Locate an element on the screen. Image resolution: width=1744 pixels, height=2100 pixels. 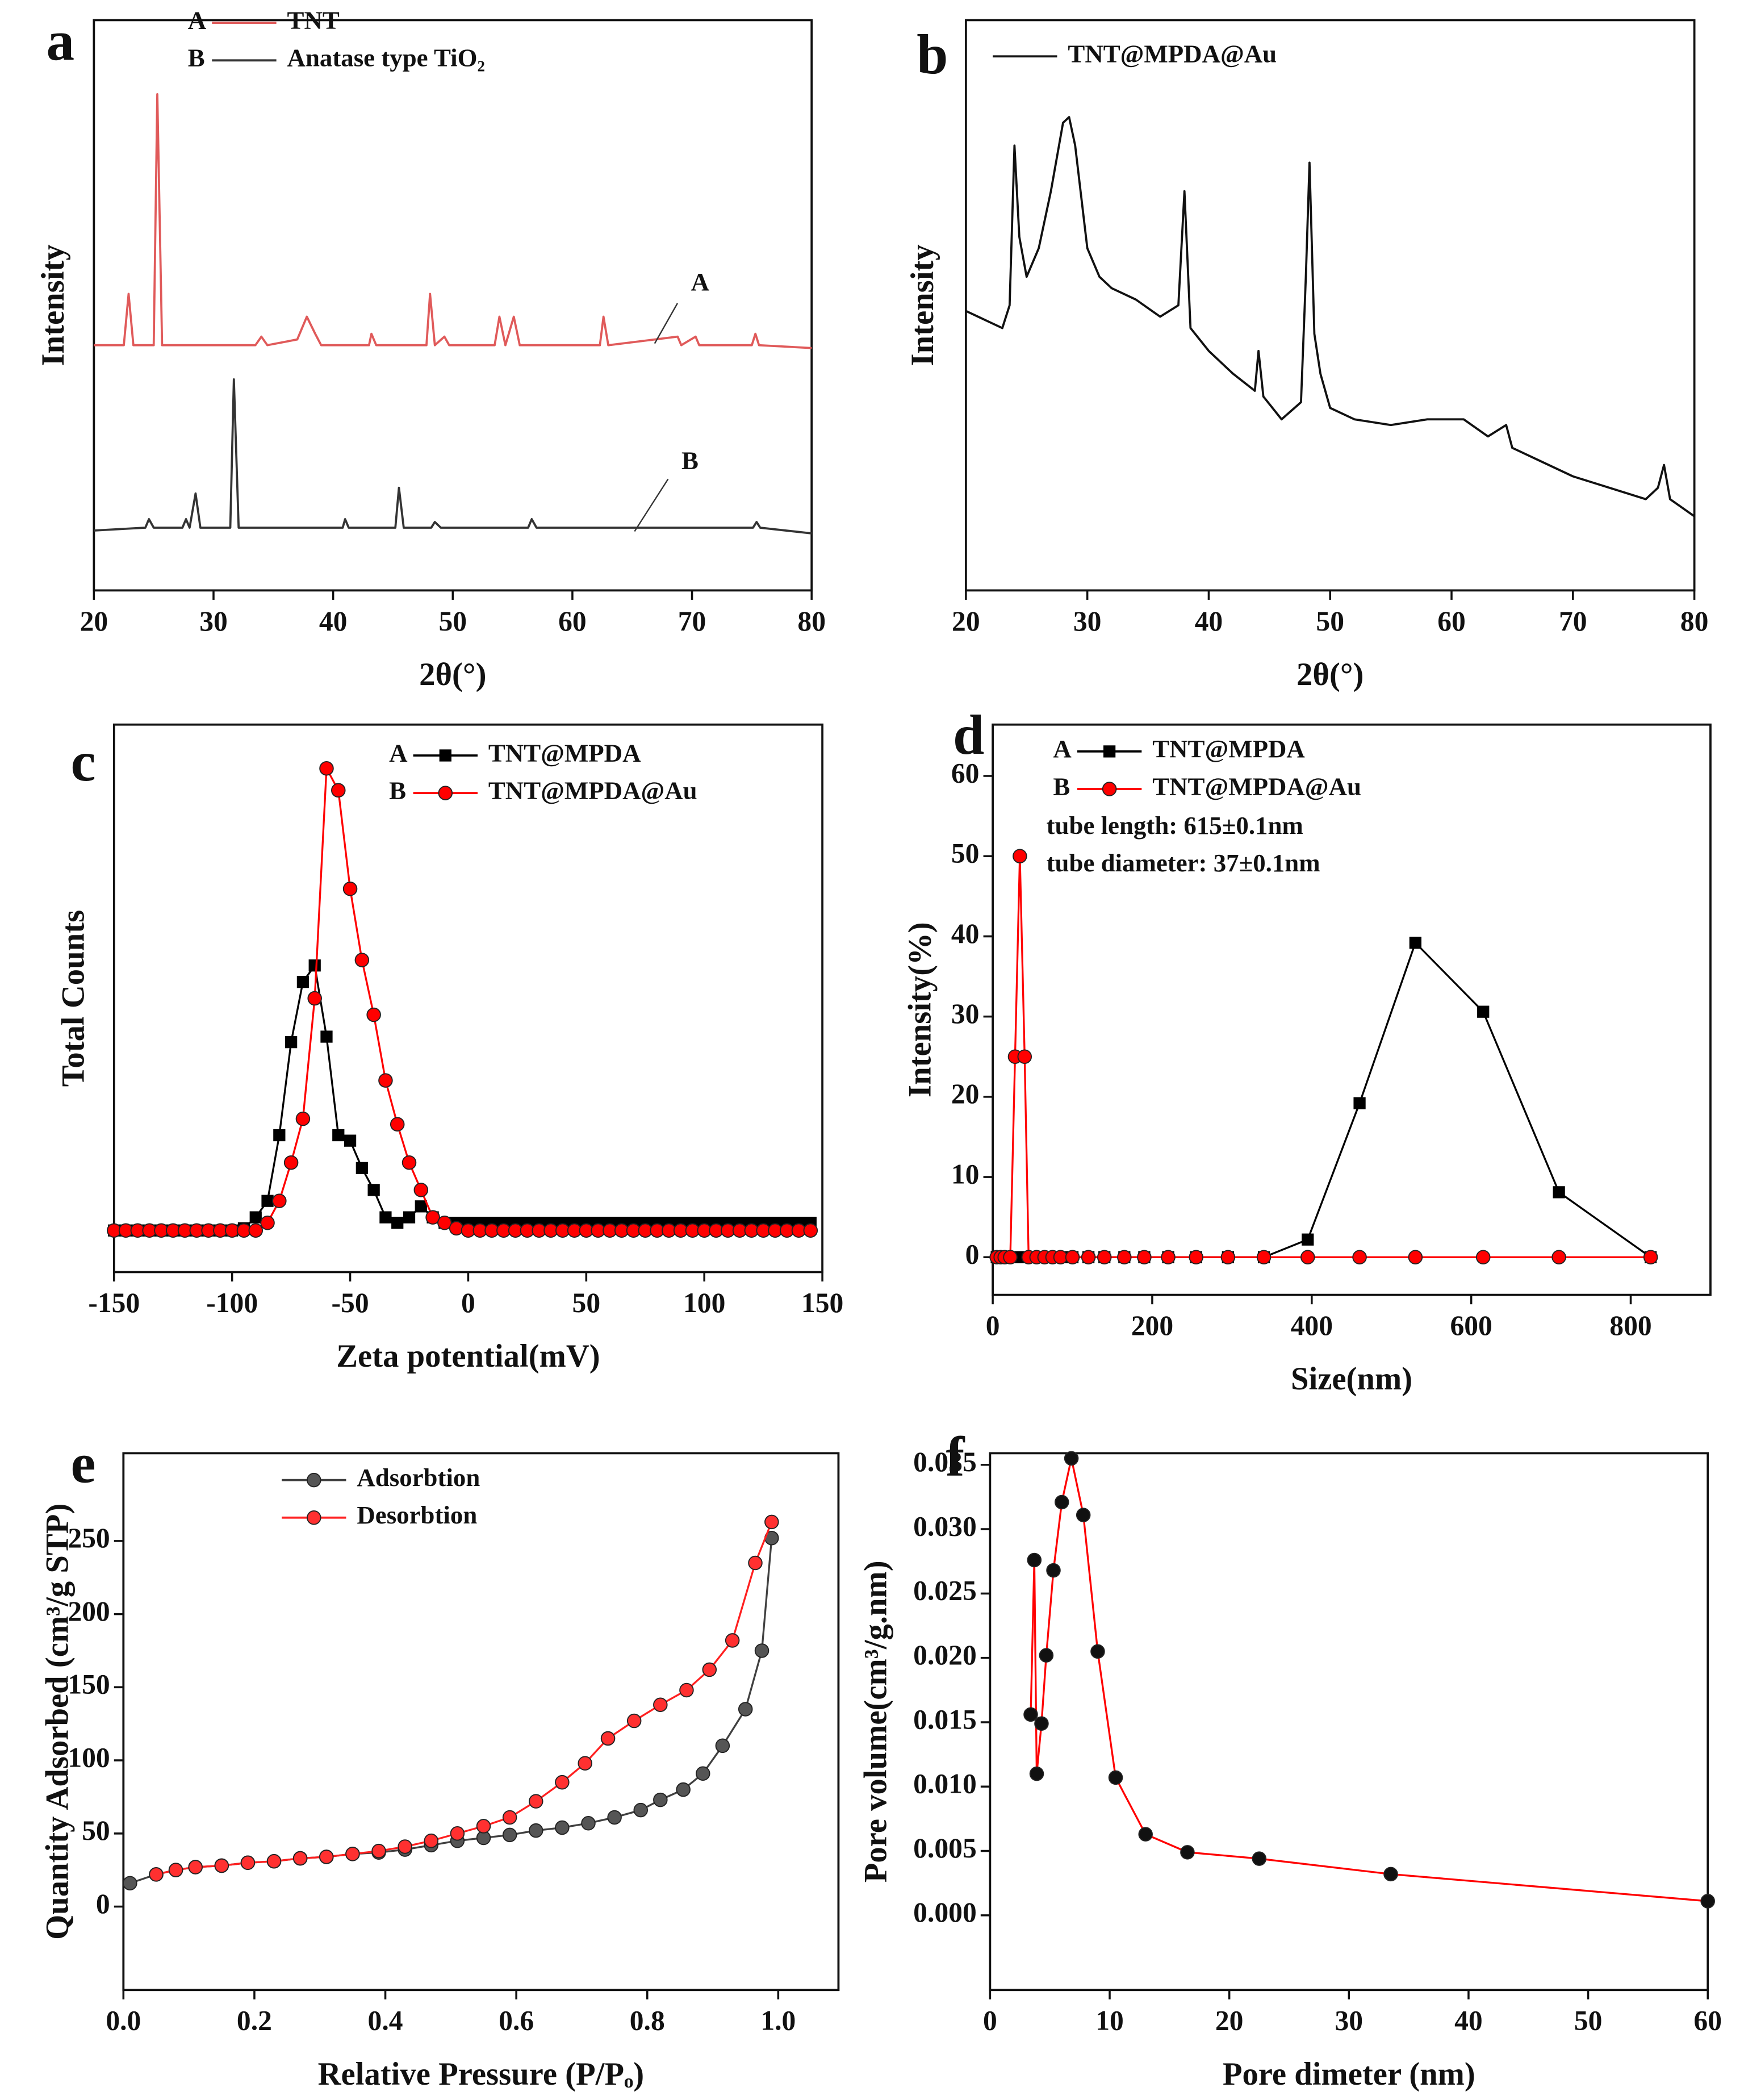
y-tick-label: 0 is located at coordinates (103, 1904).